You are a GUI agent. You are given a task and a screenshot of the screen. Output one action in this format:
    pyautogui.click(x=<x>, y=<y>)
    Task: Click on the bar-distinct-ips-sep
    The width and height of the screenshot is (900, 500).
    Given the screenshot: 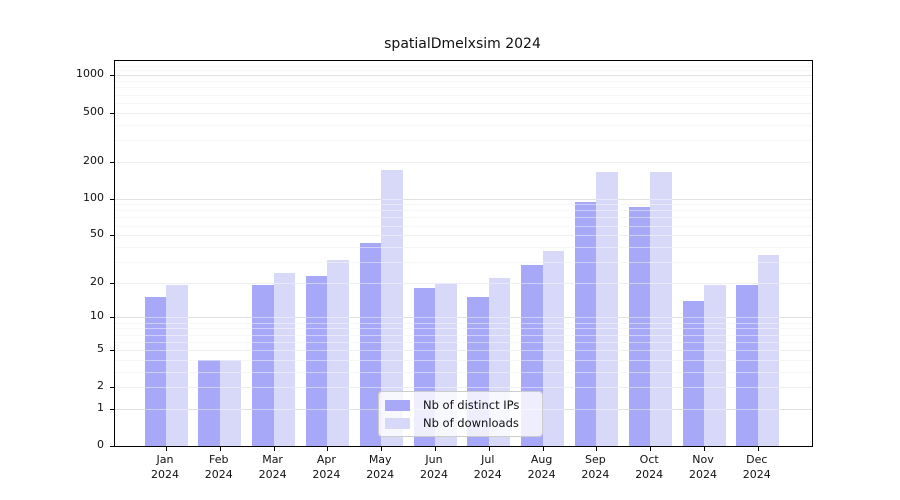 What is the action you would take?
    pyautogui.click(x=585, y=323)
    